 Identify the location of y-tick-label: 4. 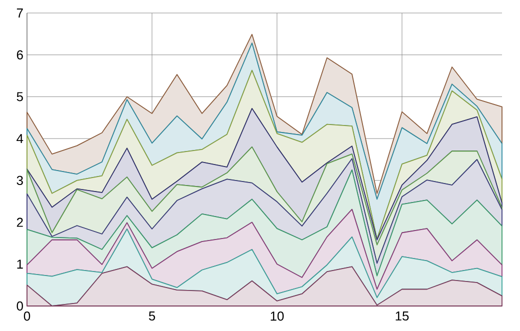
(20, 139).